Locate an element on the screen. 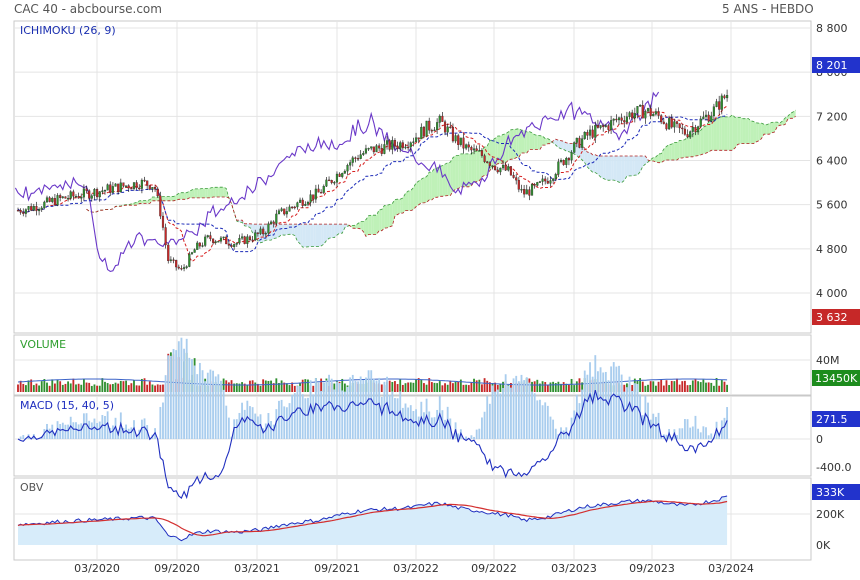  volume-title: VOLUME is located at coordinates (43, 344).